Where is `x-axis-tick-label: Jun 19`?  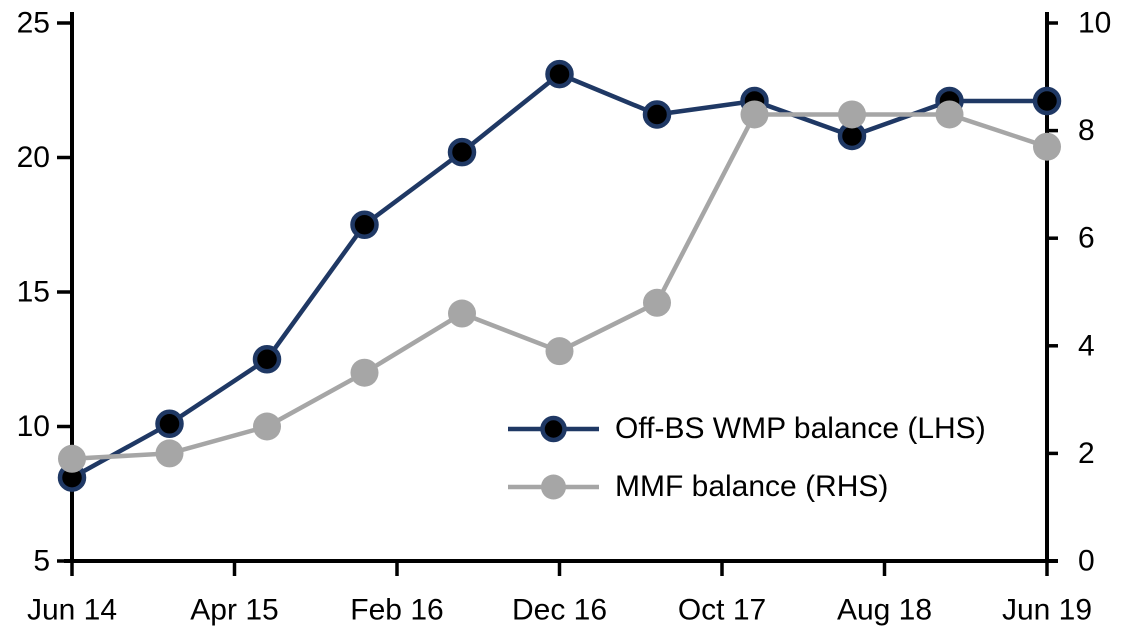 x-axis-tick-label: Jun 19 is located at coordinates (1047, 610).